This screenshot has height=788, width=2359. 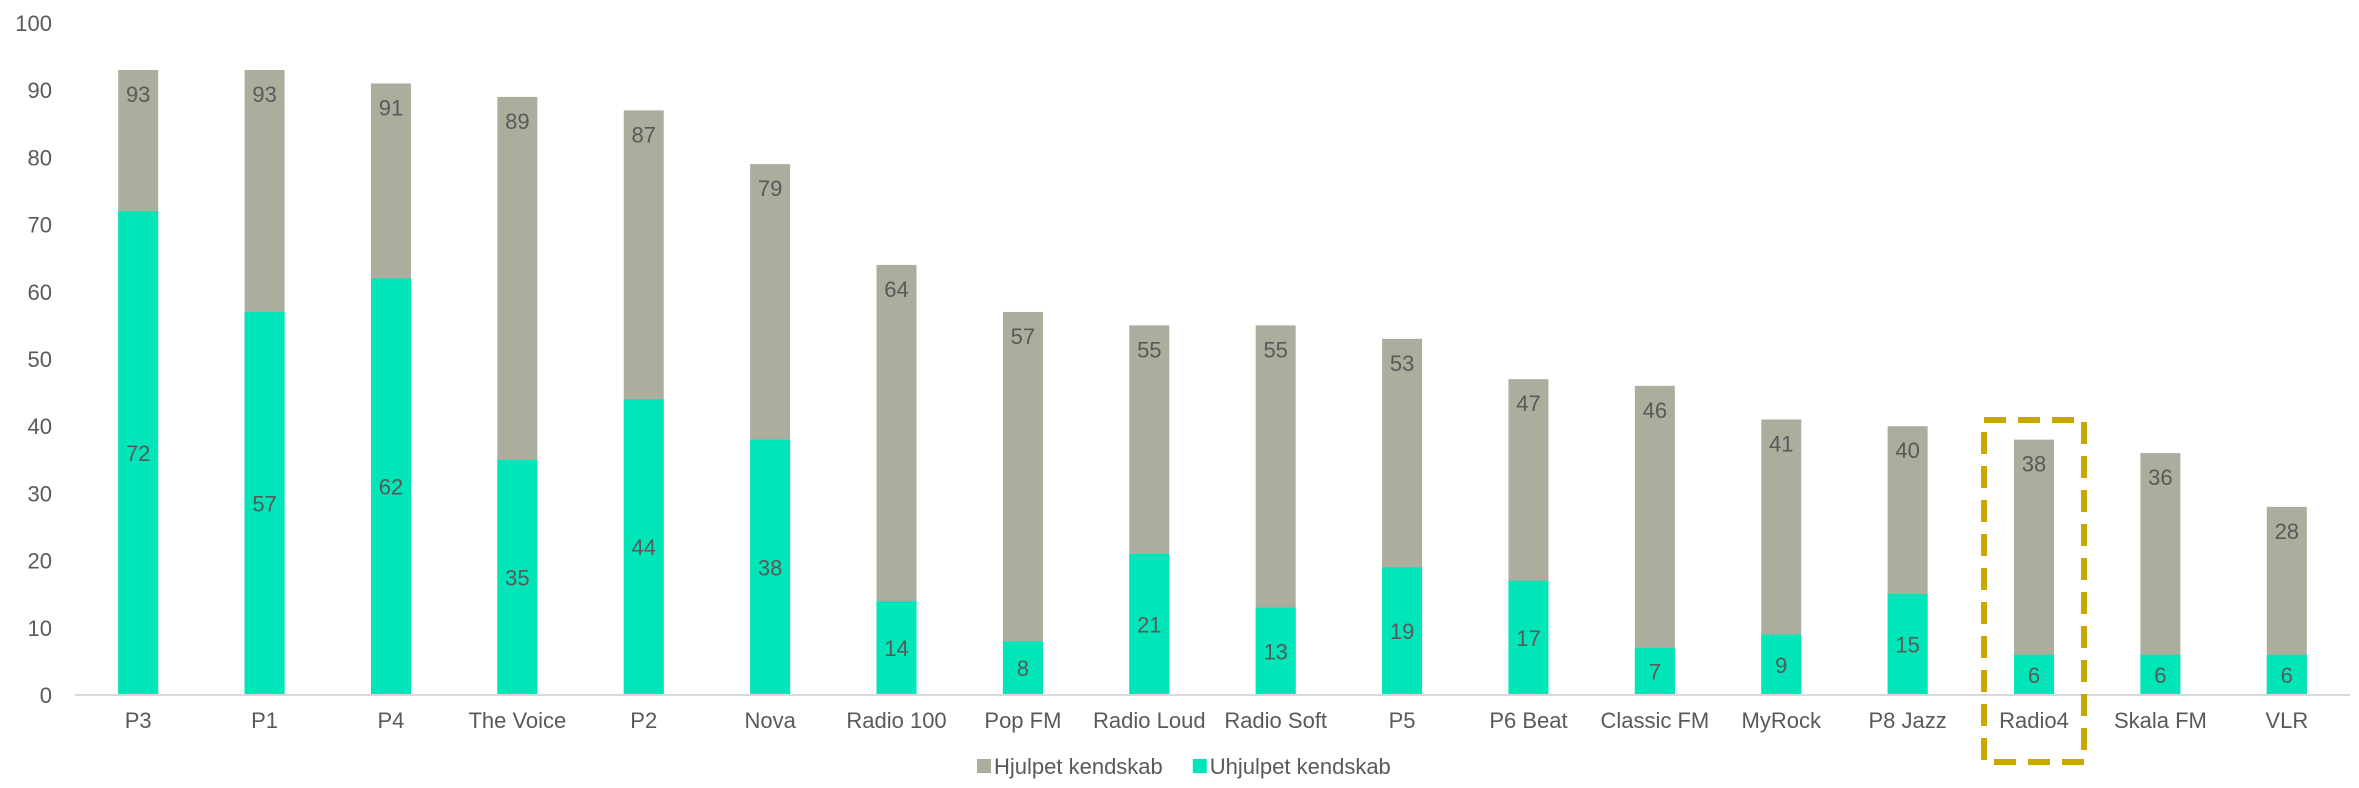 I want to click on x-category-label: P4, so click(x=391, y=720).